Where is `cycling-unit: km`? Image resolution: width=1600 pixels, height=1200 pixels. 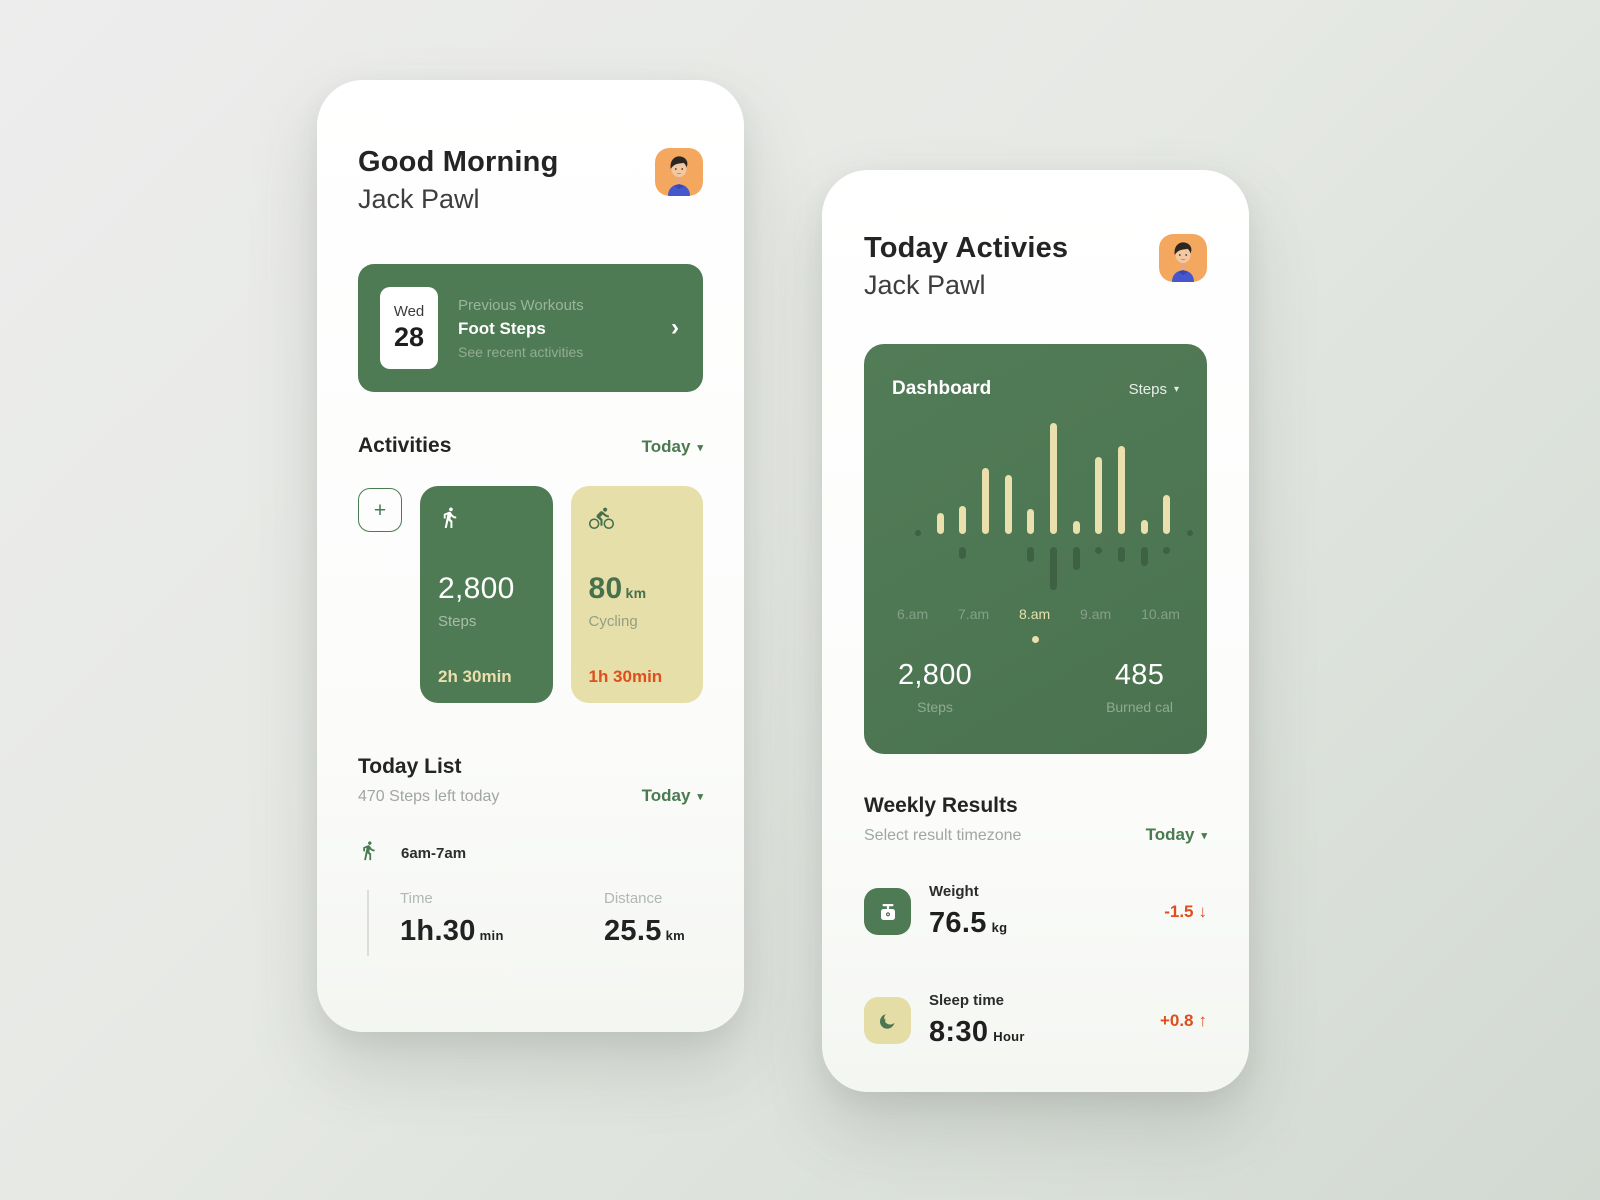
cycling-unit: km is located at coordinates (636, 593).